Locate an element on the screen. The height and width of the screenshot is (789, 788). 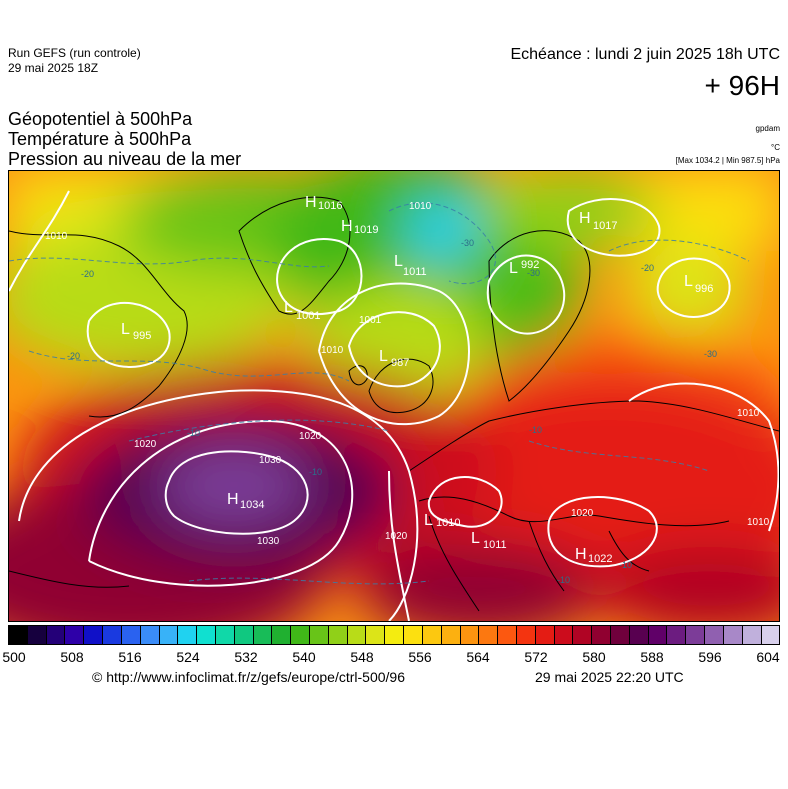
svg-text: 1017 is located at coordinates (605, 226).